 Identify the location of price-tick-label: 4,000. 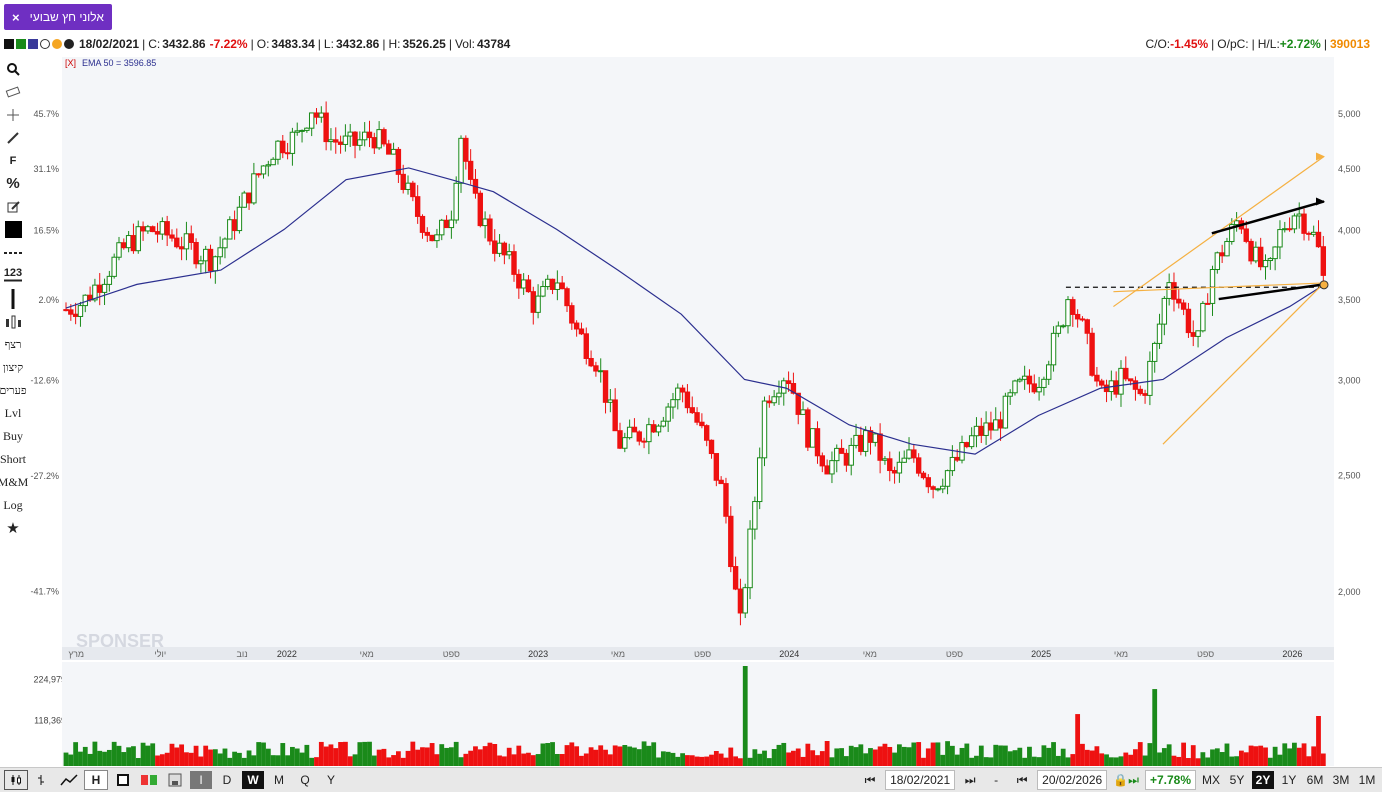
(1349, 230).